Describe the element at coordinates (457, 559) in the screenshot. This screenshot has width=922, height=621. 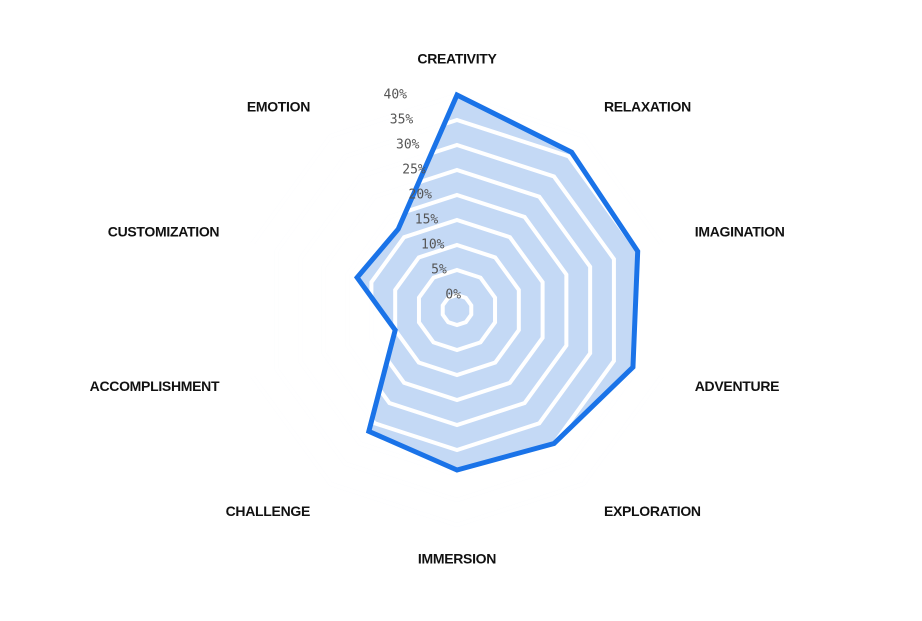
I see `category-label: IMMERSION` at that location.